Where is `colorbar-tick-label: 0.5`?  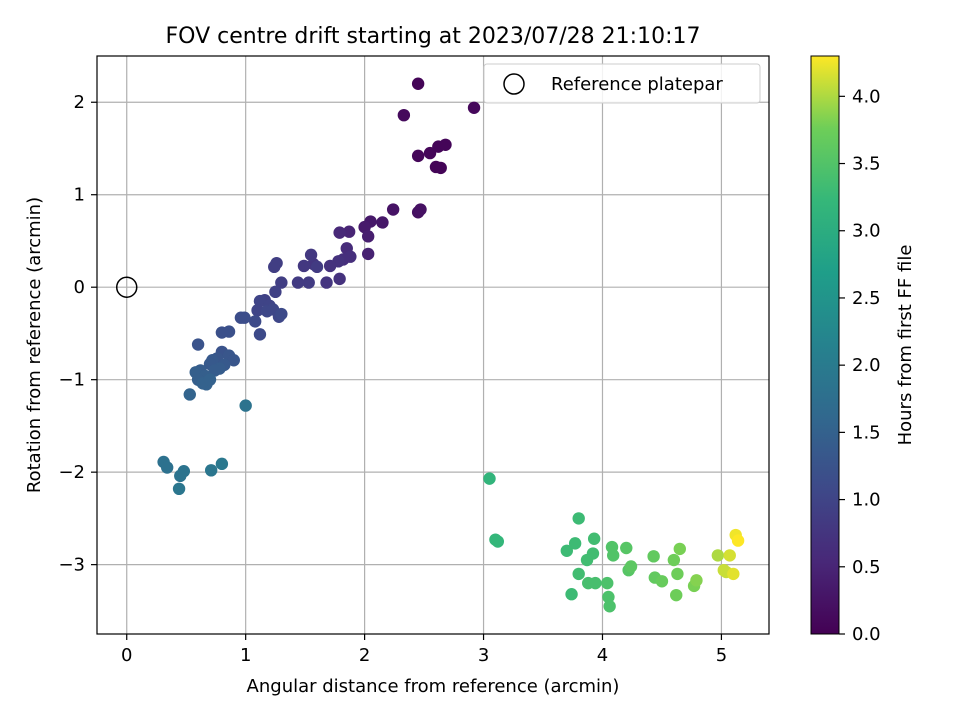
colorbar-tick-label: 0.5 is located at coordinates (866, 567).